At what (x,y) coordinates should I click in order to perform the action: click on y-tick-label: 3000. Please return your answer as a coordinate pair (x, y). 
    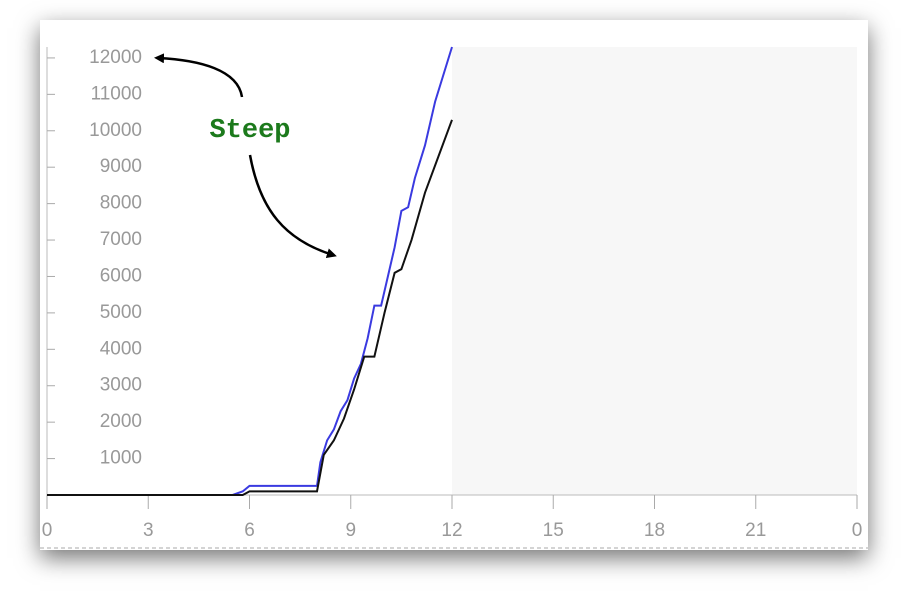
    Looking at the image, I should click on (121, 385).